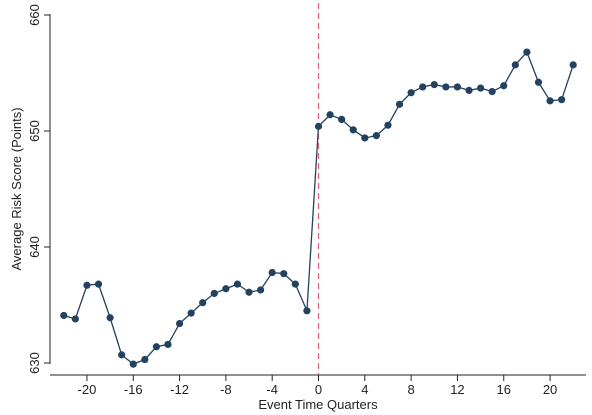  What do you see at coordinates (38, 189) in the screenshot?
I see `y-axis-ticks: 630 640 650 660` at bounding box center [38, 189].